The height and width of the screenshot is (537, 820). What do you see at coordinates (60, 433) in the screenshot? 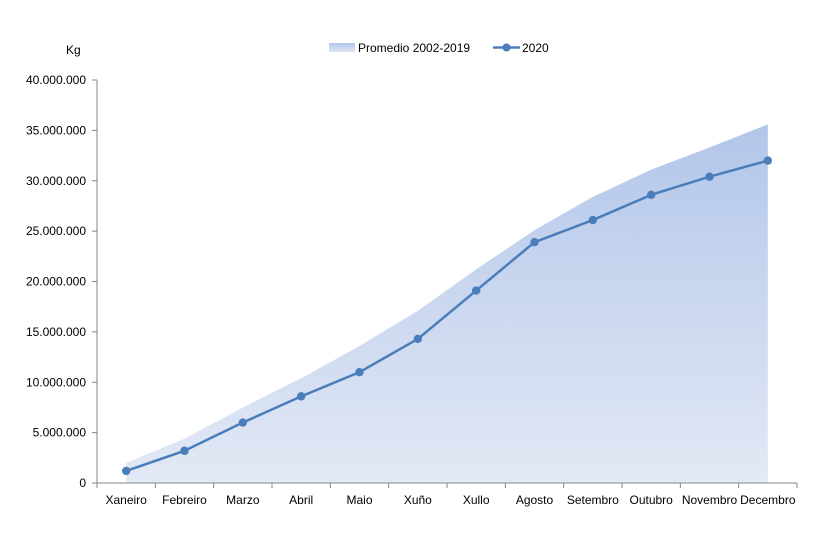
I see `y-tick-label: 5.000.000` at bounding box center [60, 433].